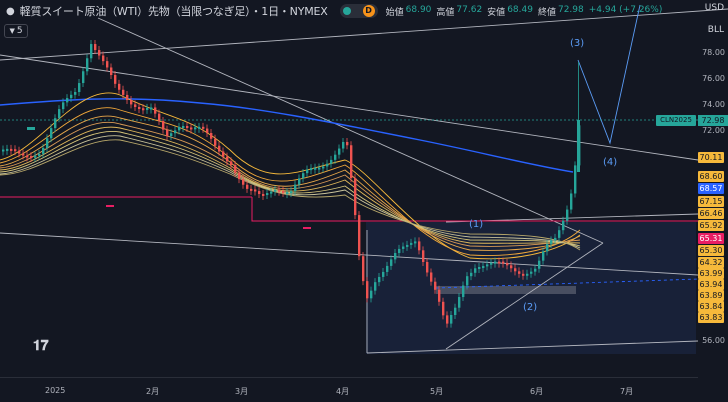 The image size is (728, 402). I want to click on price-tick: 74.00, so click(713, 104).